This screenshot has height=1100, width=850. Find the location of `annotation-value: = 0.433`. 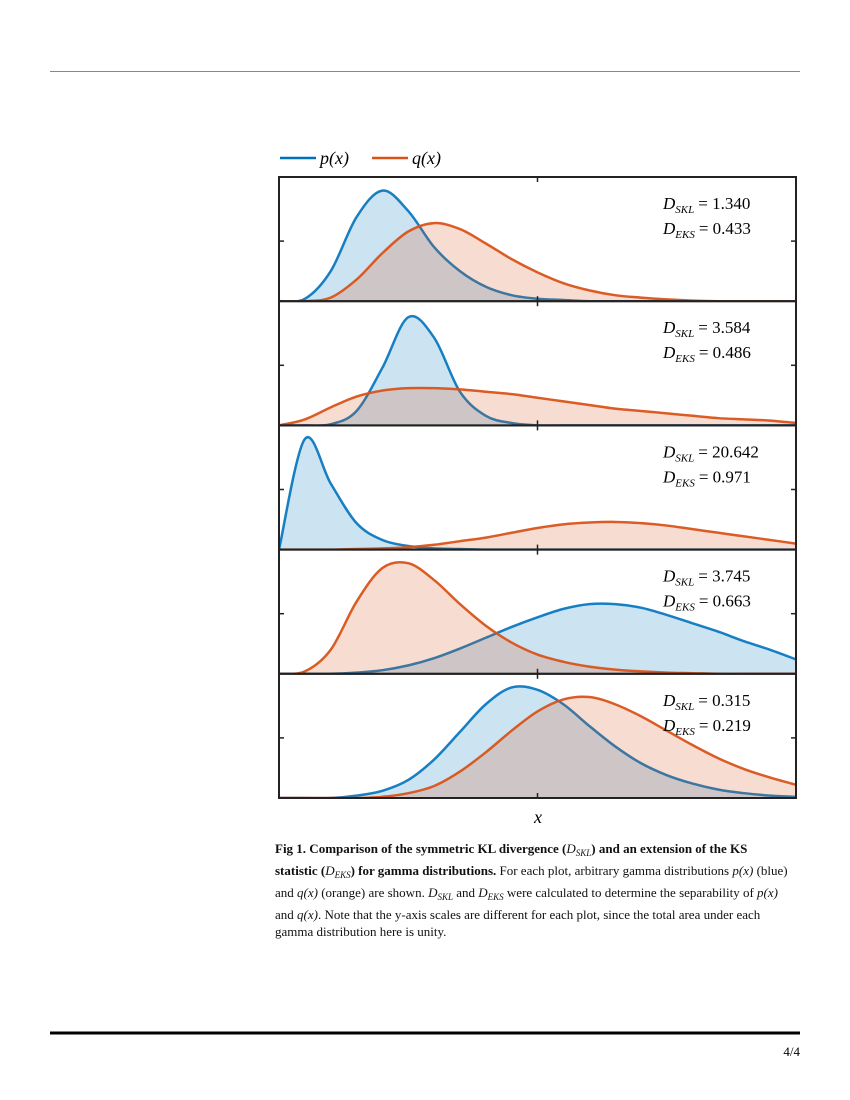

annotation-value: = 0.433 is located at coordinates (725, 228).